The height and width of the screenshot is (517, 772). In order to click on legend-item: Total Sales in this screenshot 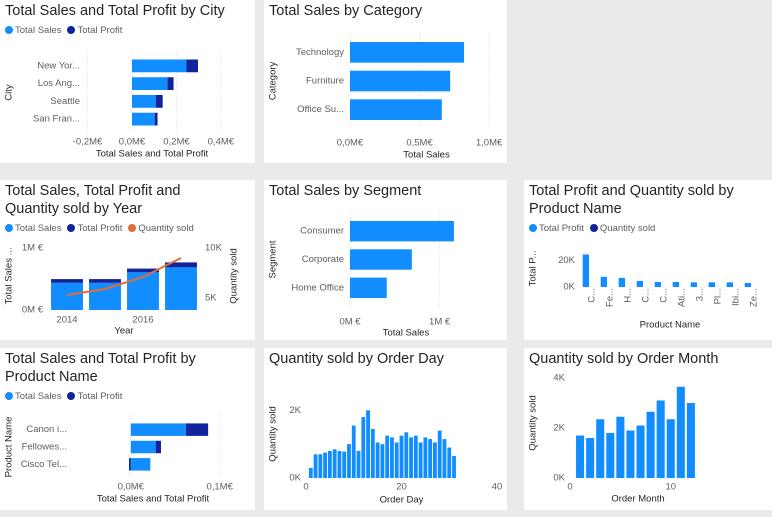, I will do `click(33, 396)`.